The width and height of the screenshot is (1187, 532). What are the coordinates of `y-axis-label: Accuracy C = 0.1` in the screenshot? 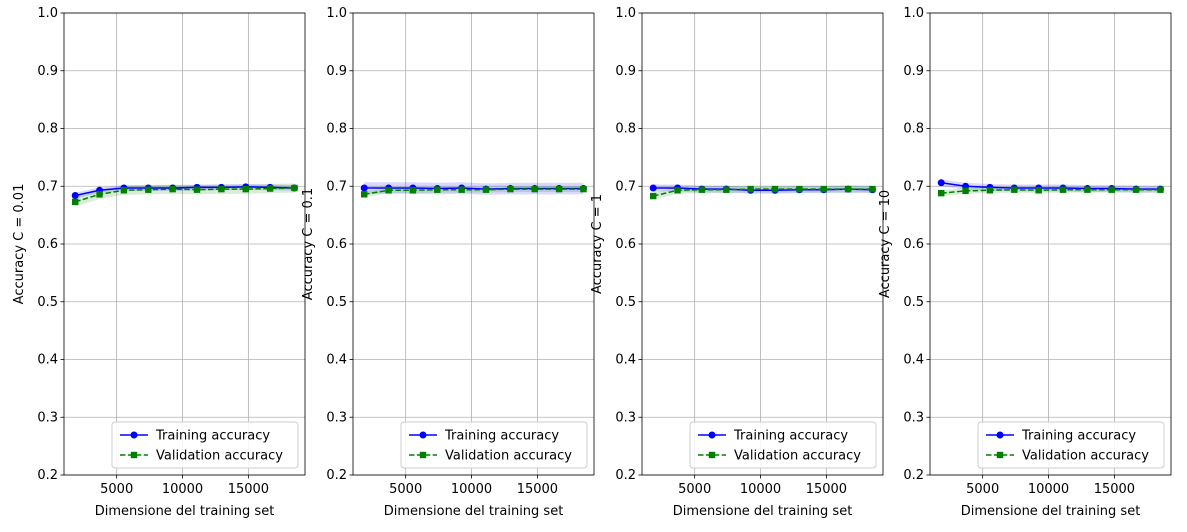 It's located at (308, 244).